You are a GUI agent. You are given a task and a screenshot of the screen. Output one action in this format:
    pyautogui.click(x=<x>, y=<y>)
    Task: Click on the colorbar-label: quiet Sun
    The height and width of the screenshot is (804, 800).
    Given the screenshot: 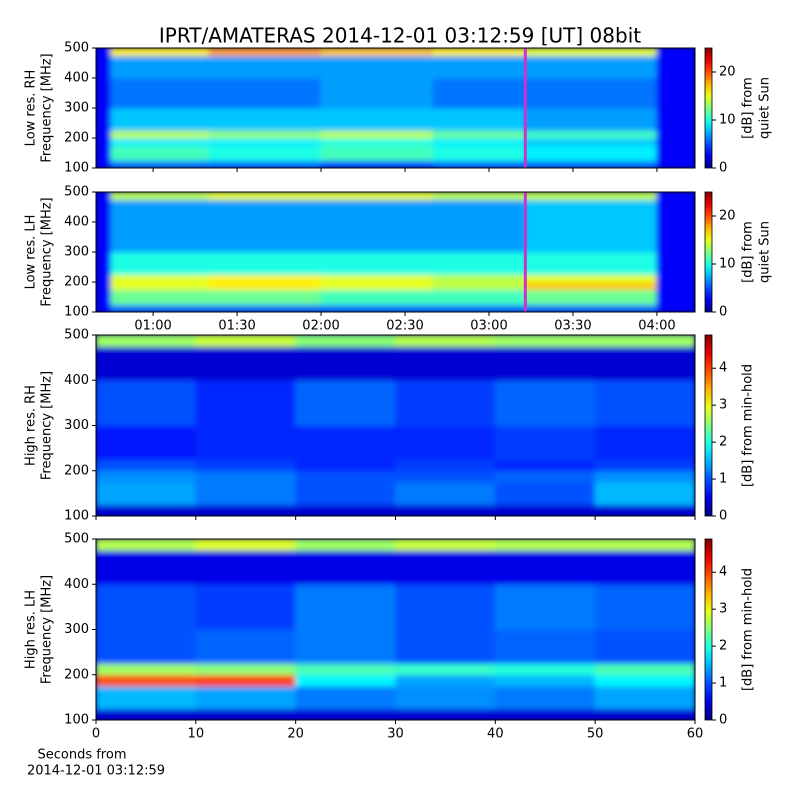 What is the action you would take?
    pyautogui.click(x=765, y=108)
    